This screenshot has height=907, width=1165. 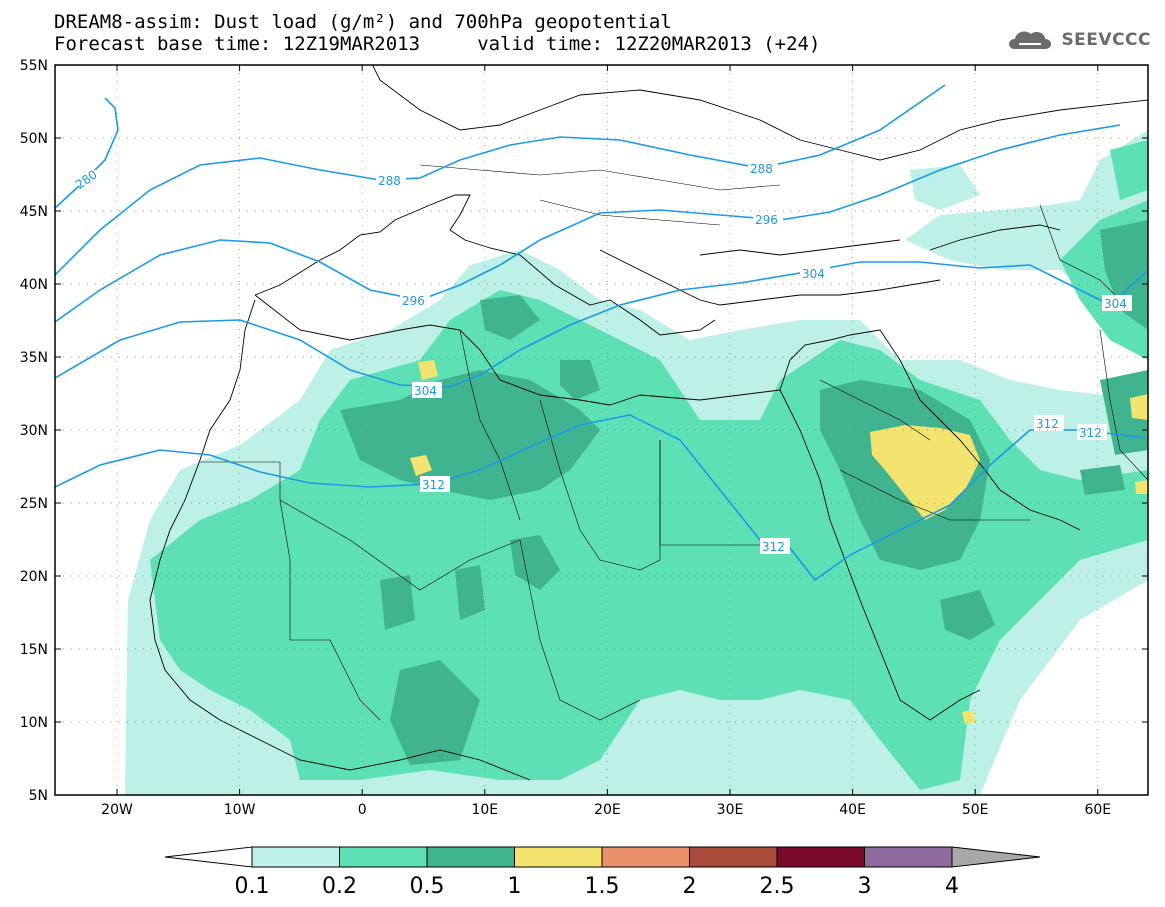 What do you see at coordinates (996, 857) in the screenshot?
I see `colorbar-right-arrow` at bounding box center [996, 857].